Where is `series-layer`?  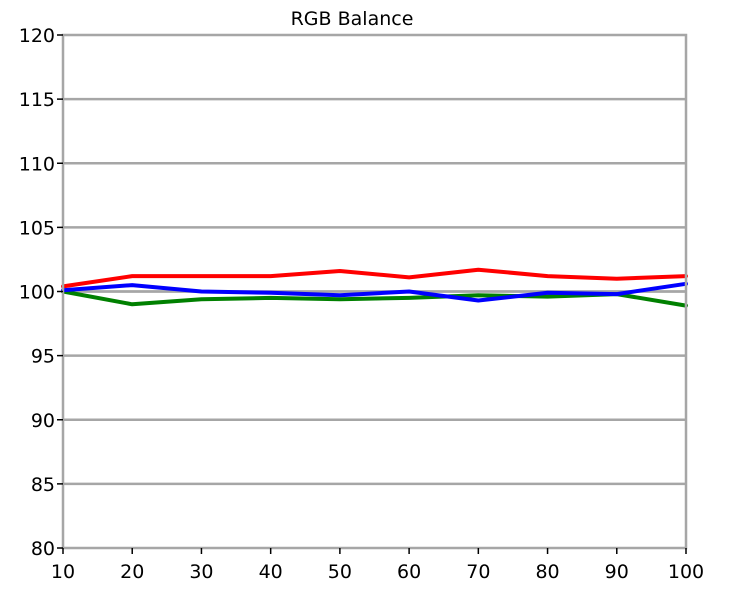 series-layer is located at coordinates (374, 287).